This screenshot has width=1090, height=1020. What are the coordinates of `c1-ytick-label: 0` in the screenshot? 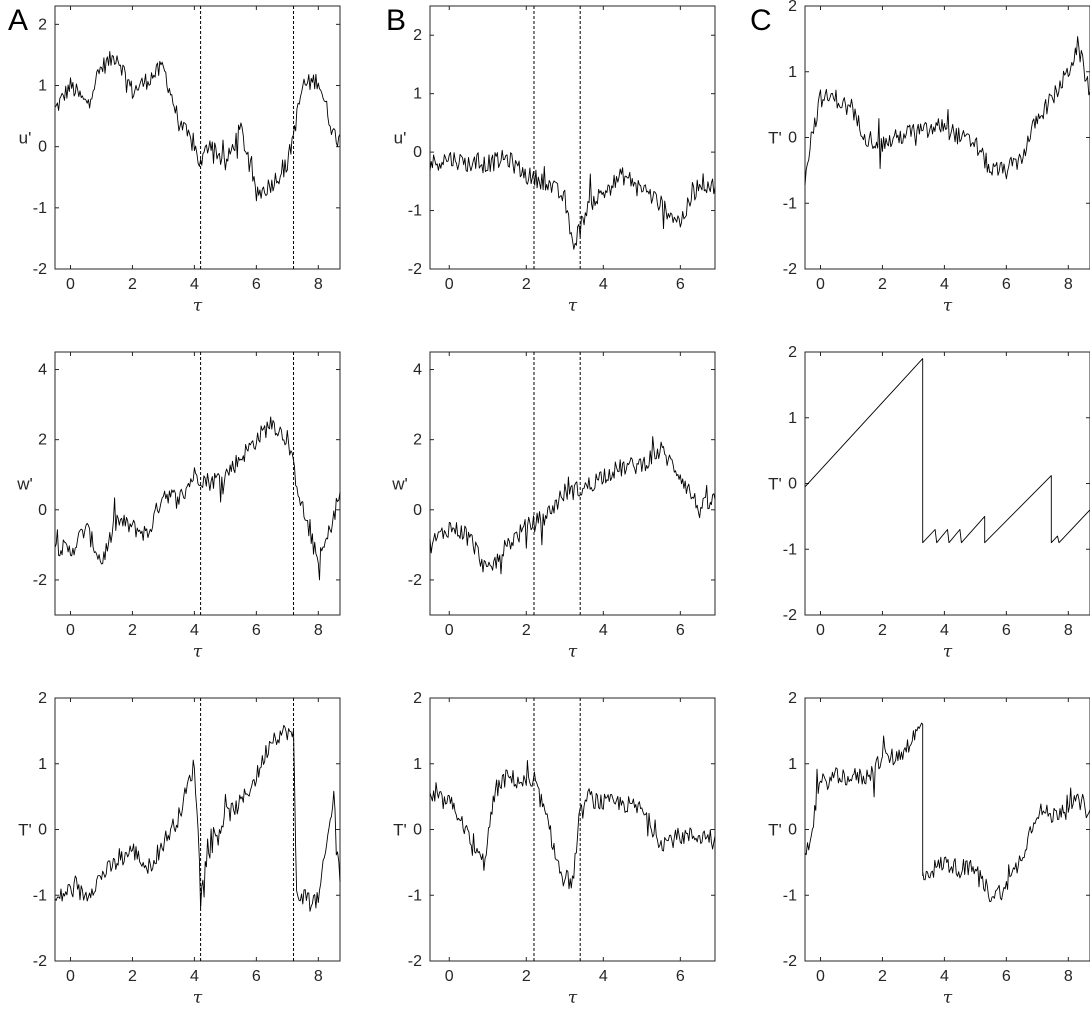 It's located at (792, 138).